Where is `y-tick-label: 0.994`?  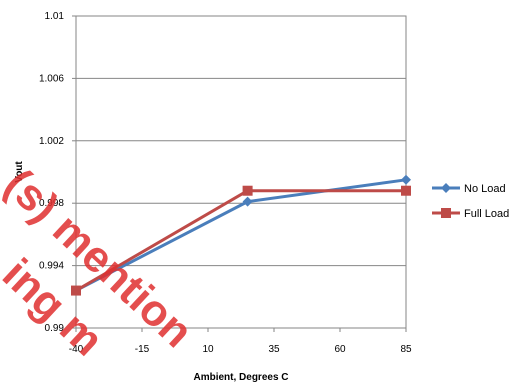 y-tick-label: 0.994 is located at coordinates (51, 266).